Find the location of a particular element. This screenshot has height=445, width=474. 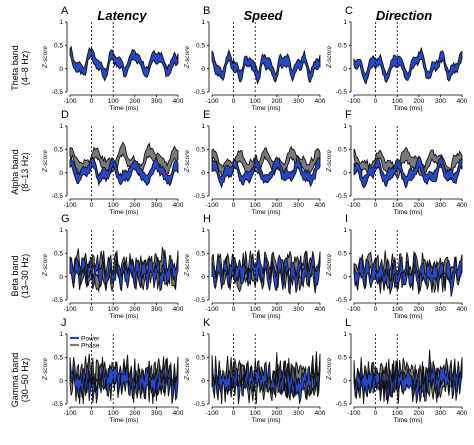

band-power-i is located at coordinates (408, 274).